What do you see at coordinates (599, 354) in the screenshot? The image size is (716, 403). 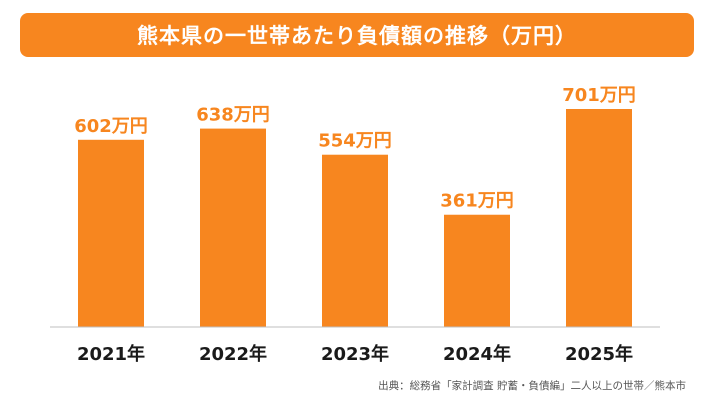 I see `category-label-5: 2025年` at bounding box center [599, 354].